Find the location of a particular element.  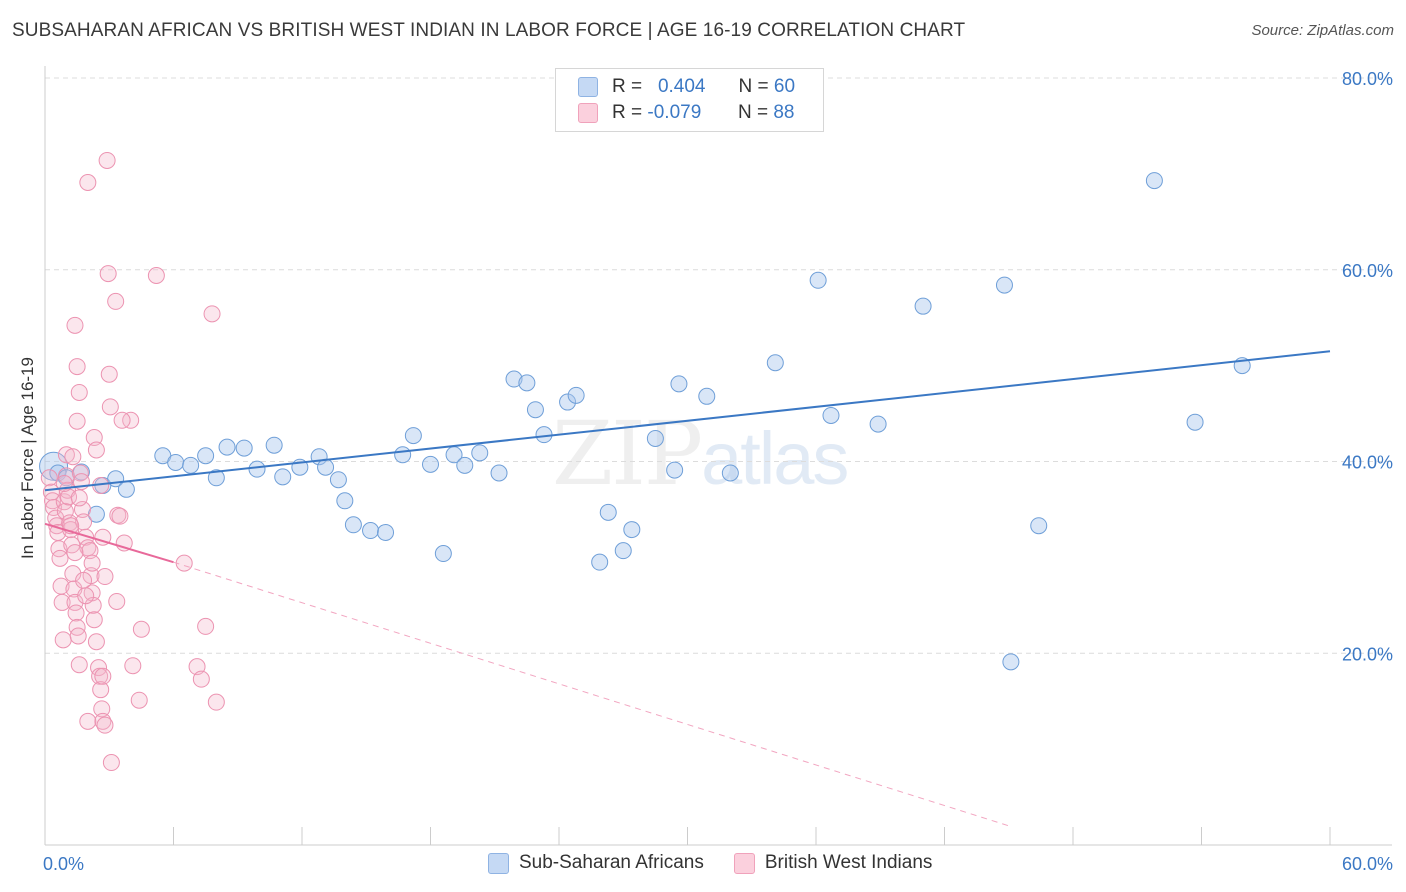

legend-row-pink: R = -0.079 N = 88 is located at coordinates (686, 113).